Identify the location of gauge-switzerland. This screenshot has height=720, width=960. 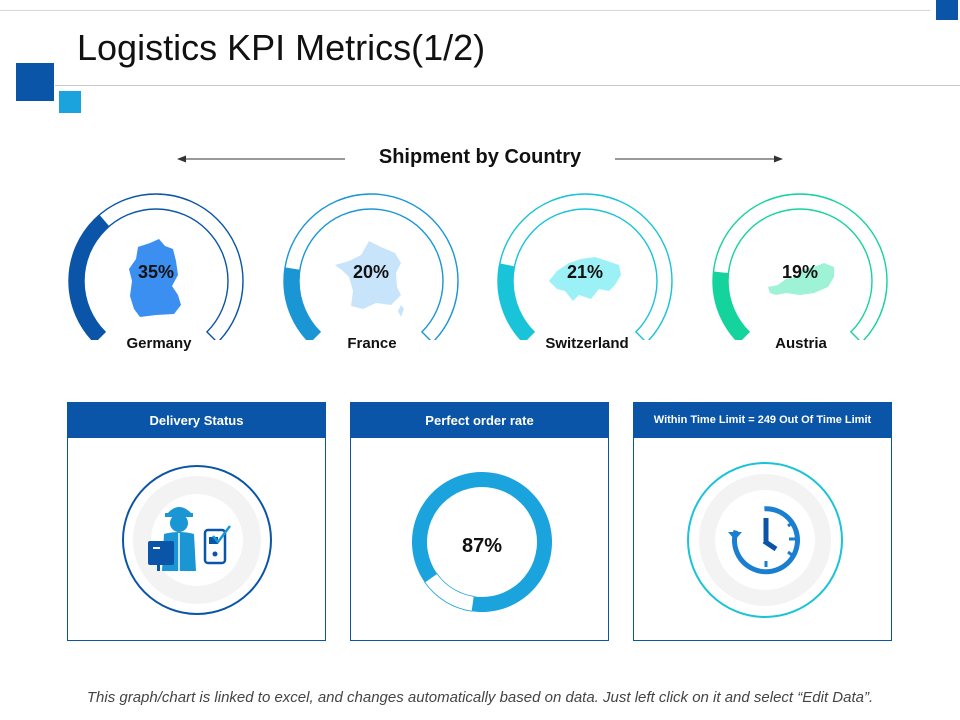
(585, 266).